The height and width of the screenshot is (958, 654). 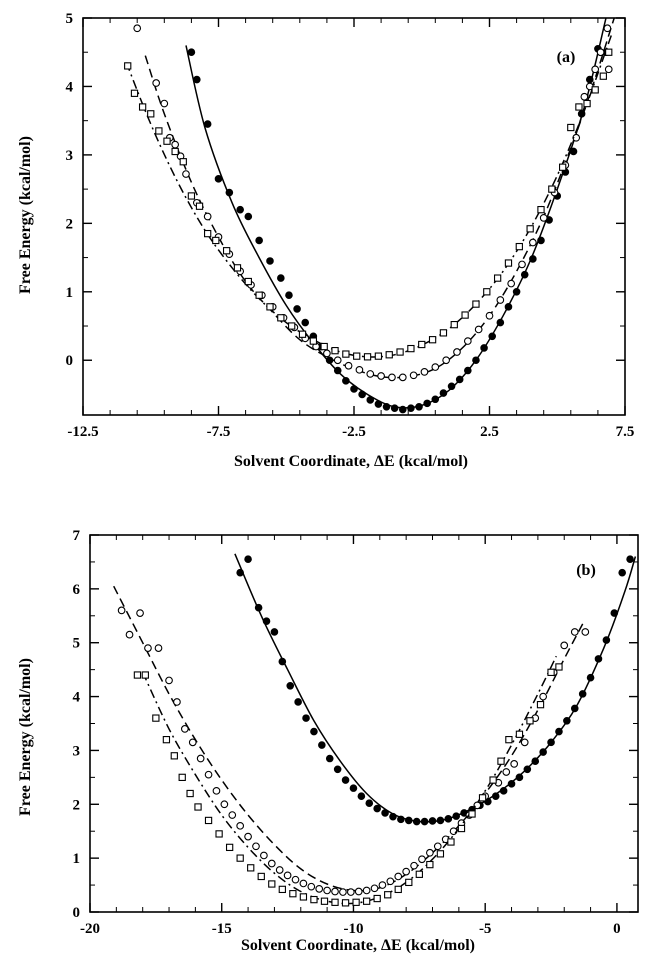 What do you see at coordinates (77, 644) in the screenshot?
I see `y-tick-label: 5` at bounding box center [77, 644].